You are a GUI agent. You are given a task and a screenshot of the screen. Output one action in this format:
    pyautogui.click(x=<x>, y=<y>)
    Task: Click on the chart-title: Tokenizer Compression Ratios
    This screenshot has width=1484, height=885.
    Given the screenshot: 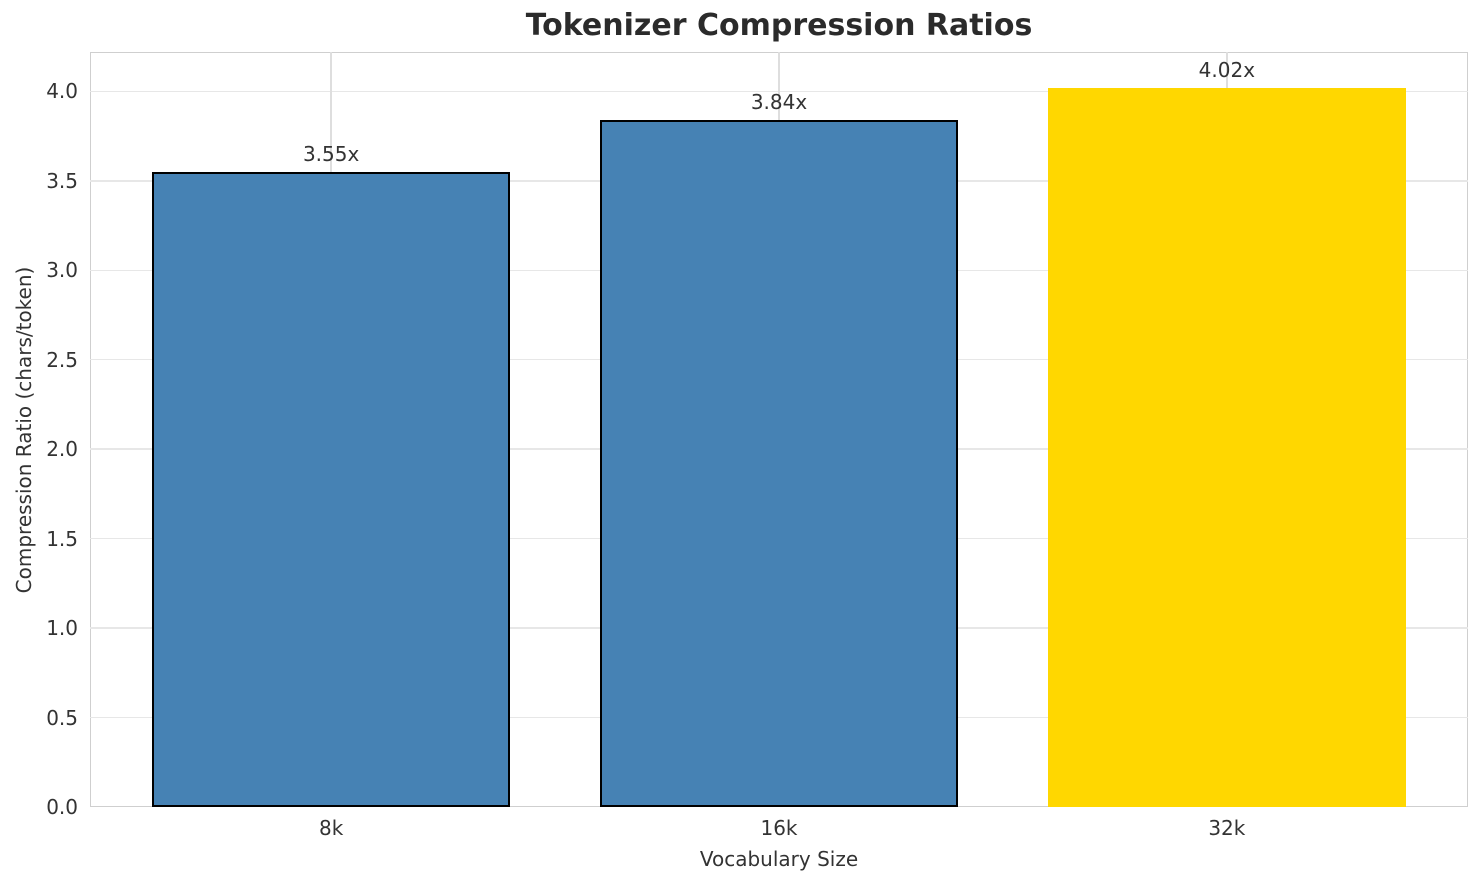 What is the action you would take?
    pyautogui.click(x=779, y=25)
    